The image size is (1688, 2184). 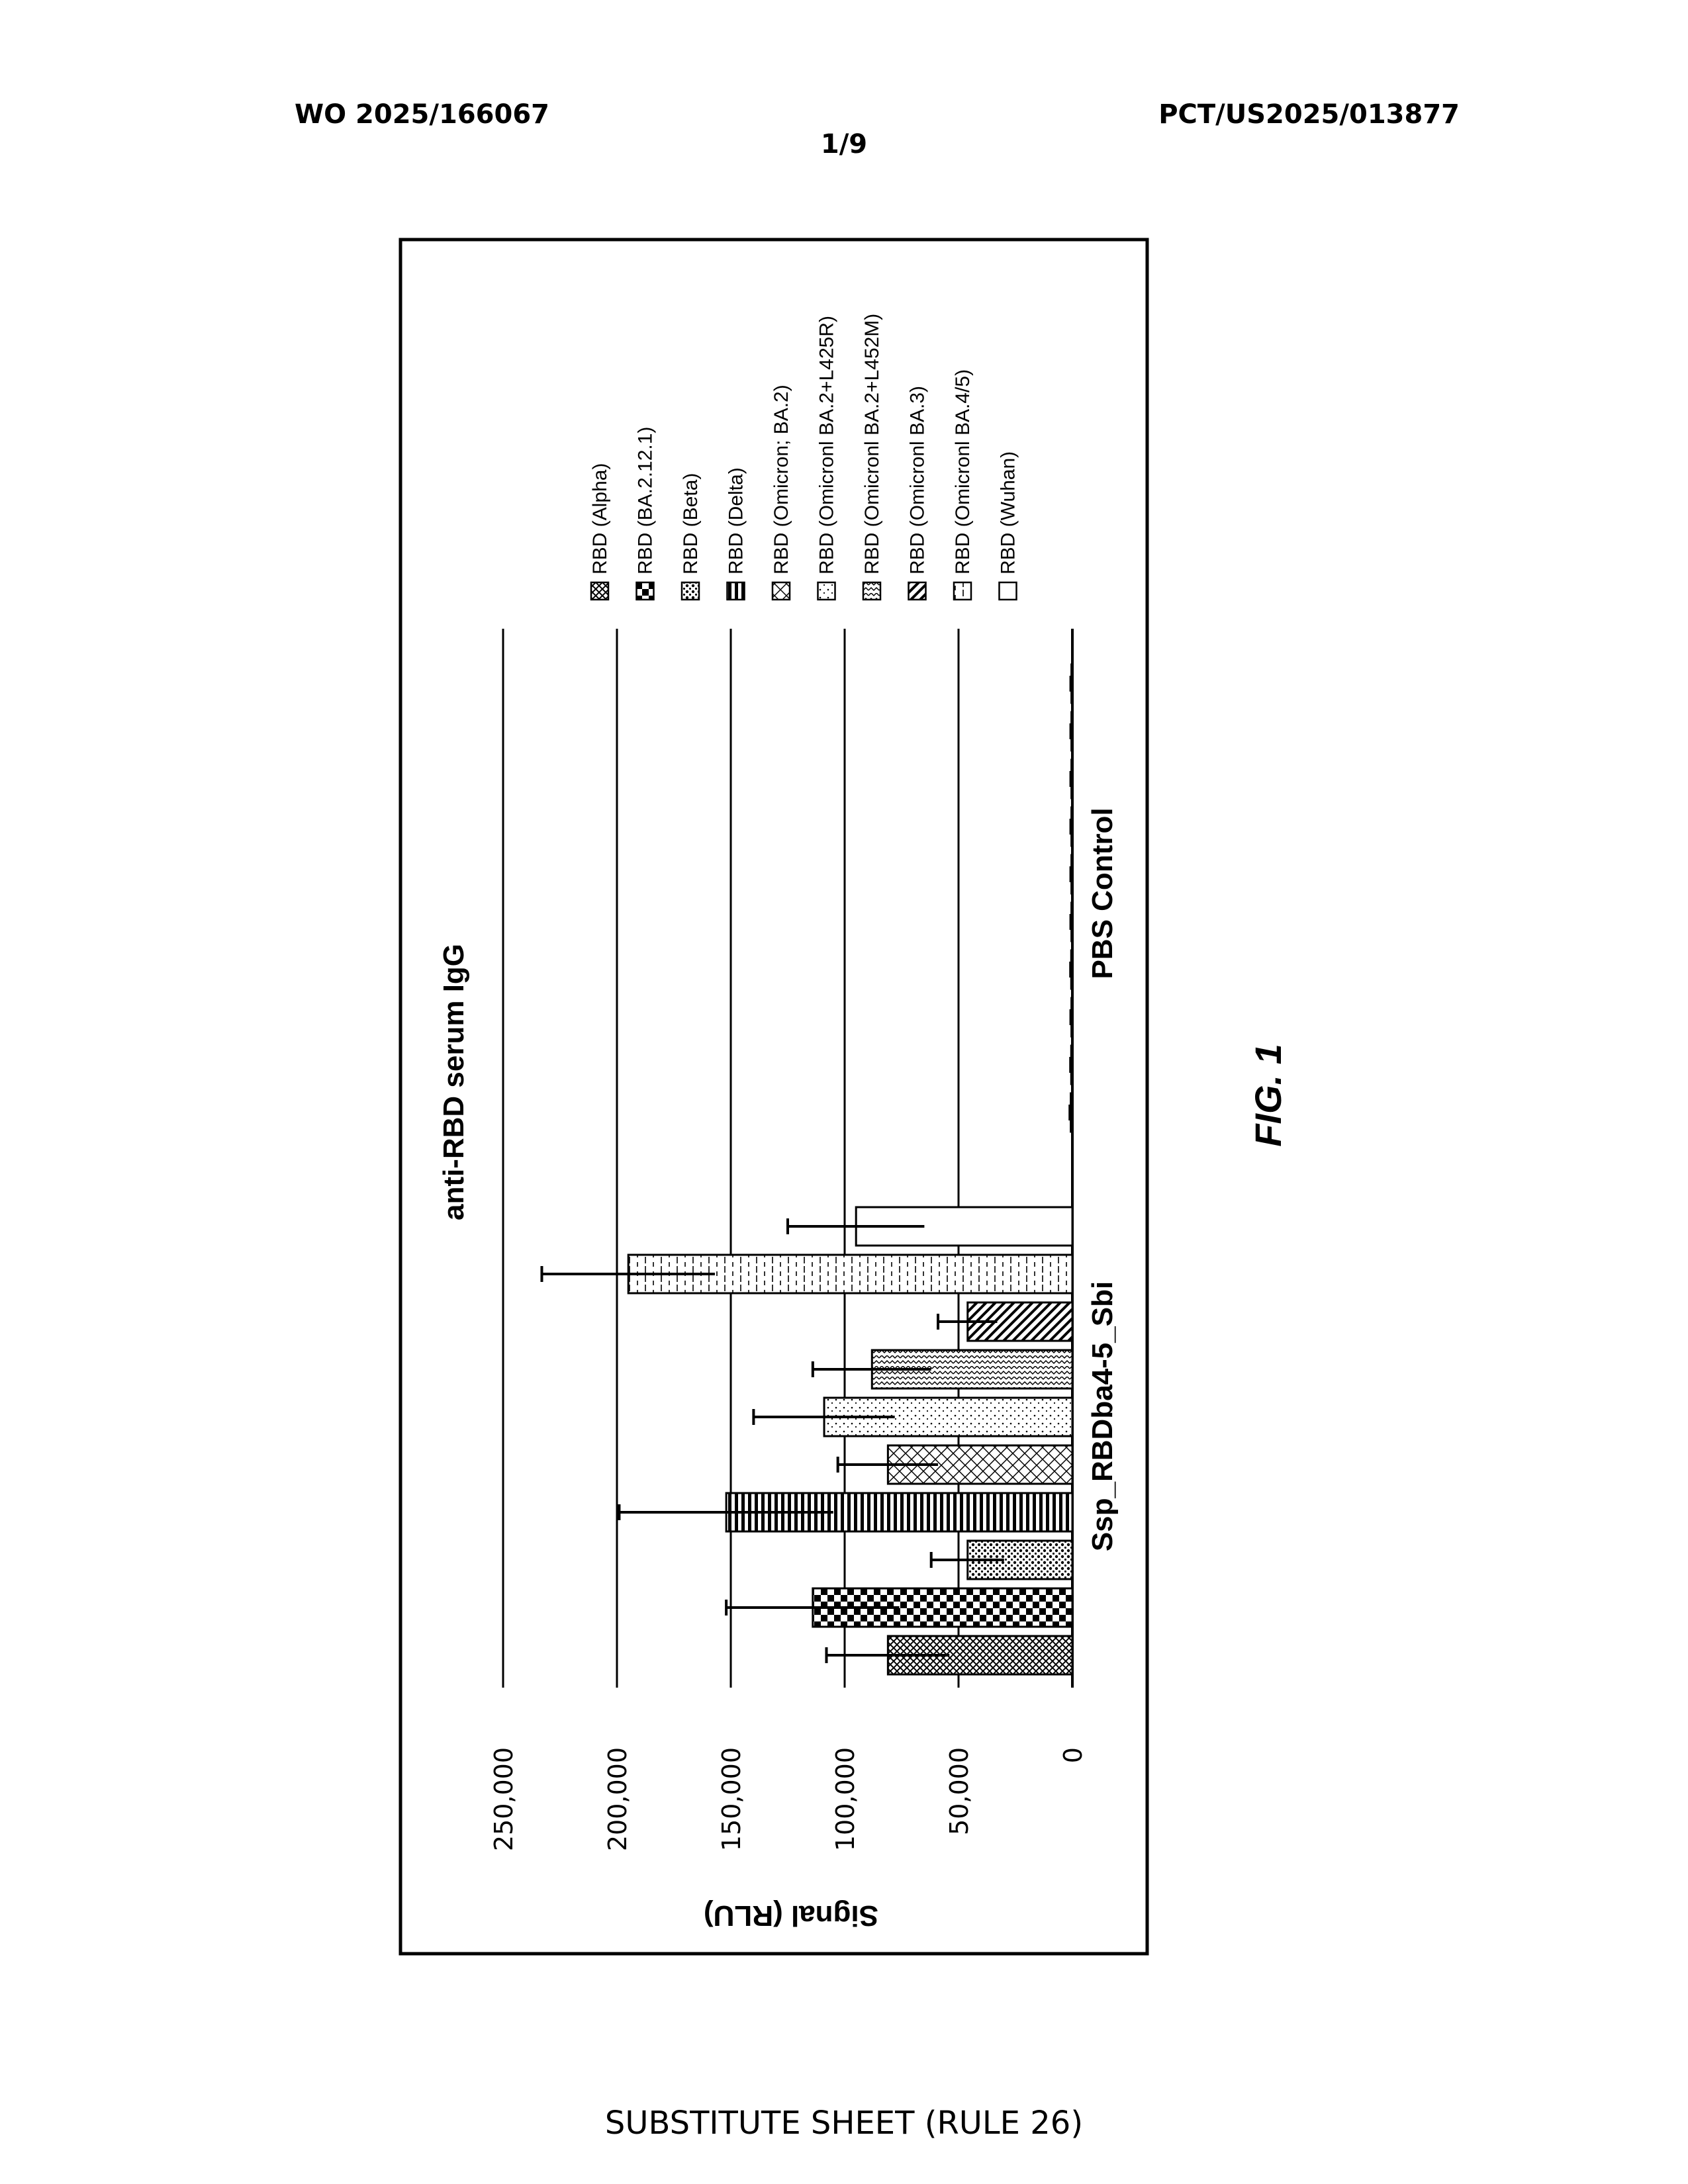 I want to click on y-tick-label: 50,000, so click(x=959, y=1791).